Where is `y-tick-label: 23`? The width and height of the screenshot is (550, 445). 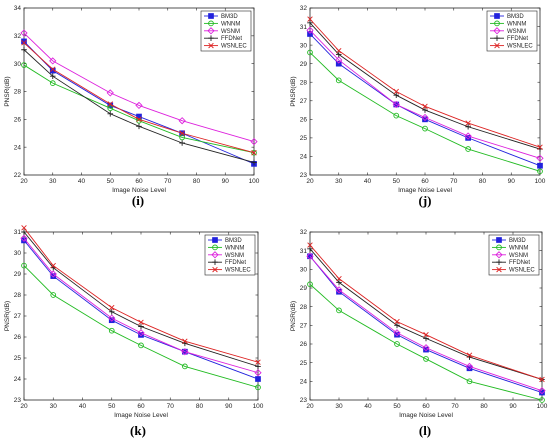 y-tick-label: 23 is located at coordinates (304, 175).